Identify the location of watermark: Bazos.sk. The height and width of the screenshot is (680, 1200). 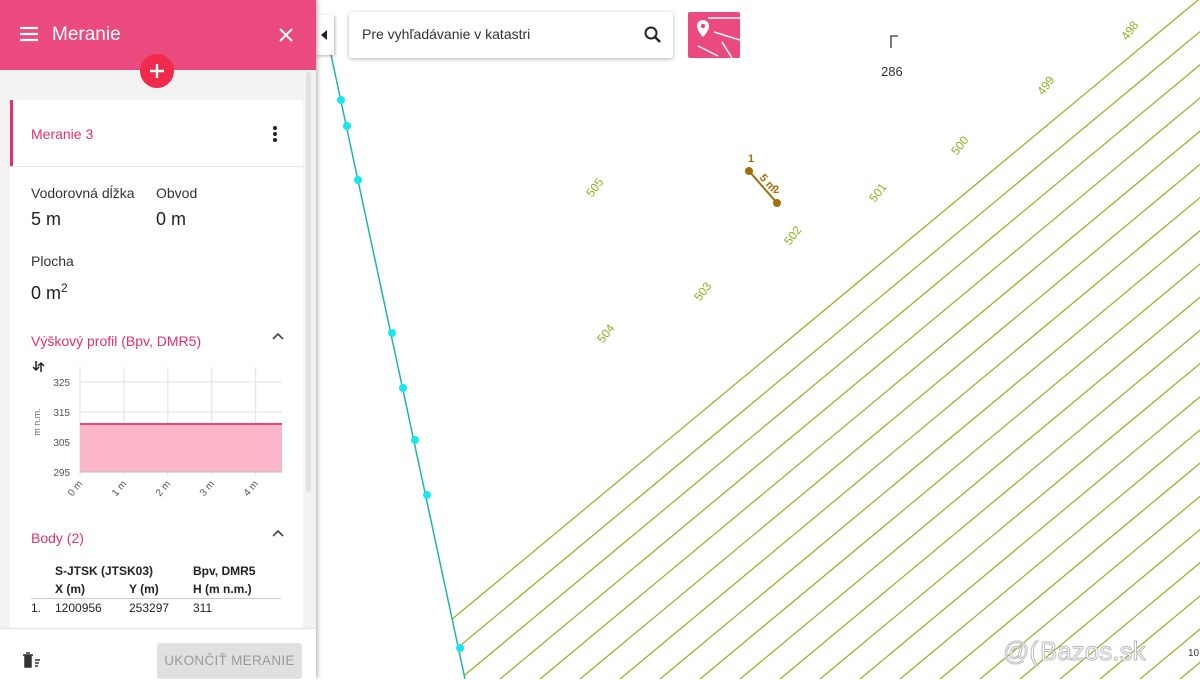
(1093, 651).